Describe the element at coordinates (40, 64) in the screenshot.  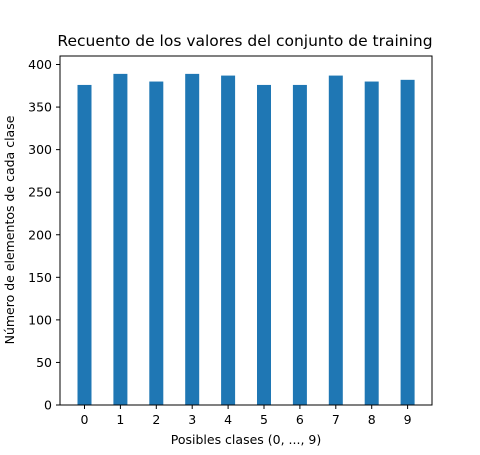
I see `y-tick-label: 400` at that location.